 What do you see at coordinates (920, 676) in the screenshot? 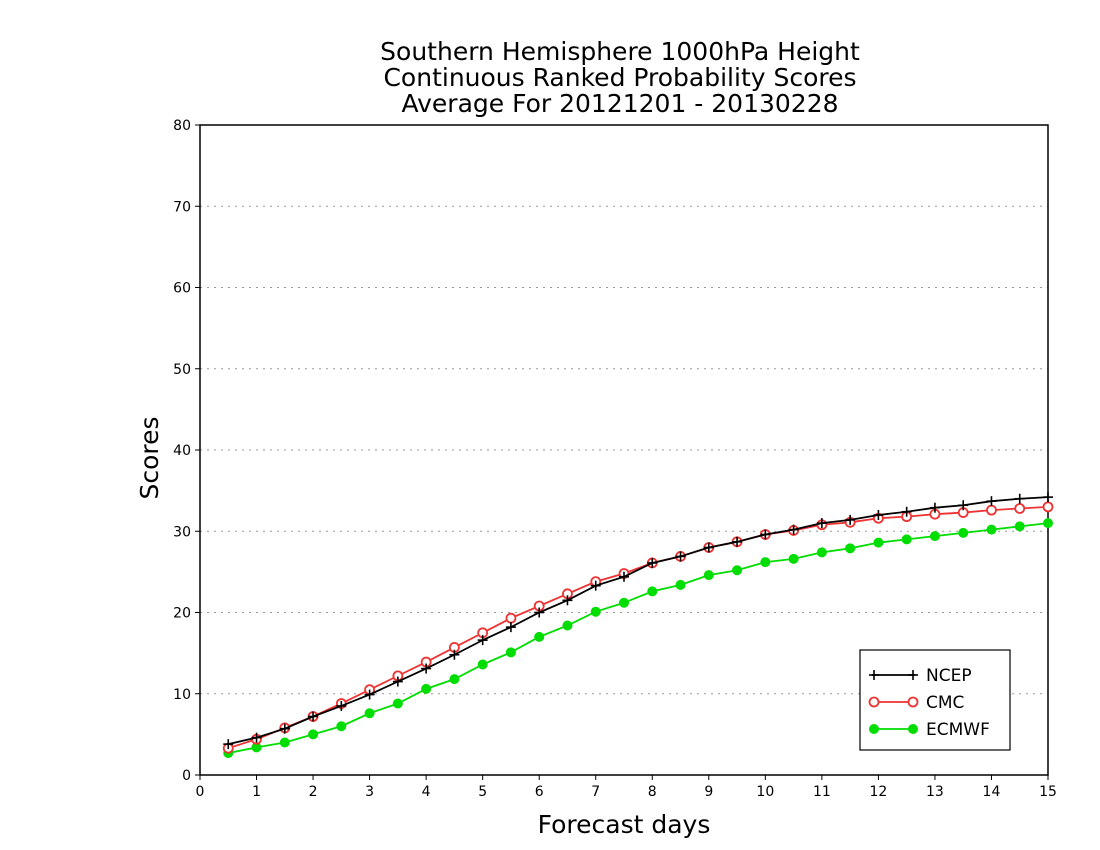
I see `legend-item-ncep: NCEP` at bounding box center [920, 676].